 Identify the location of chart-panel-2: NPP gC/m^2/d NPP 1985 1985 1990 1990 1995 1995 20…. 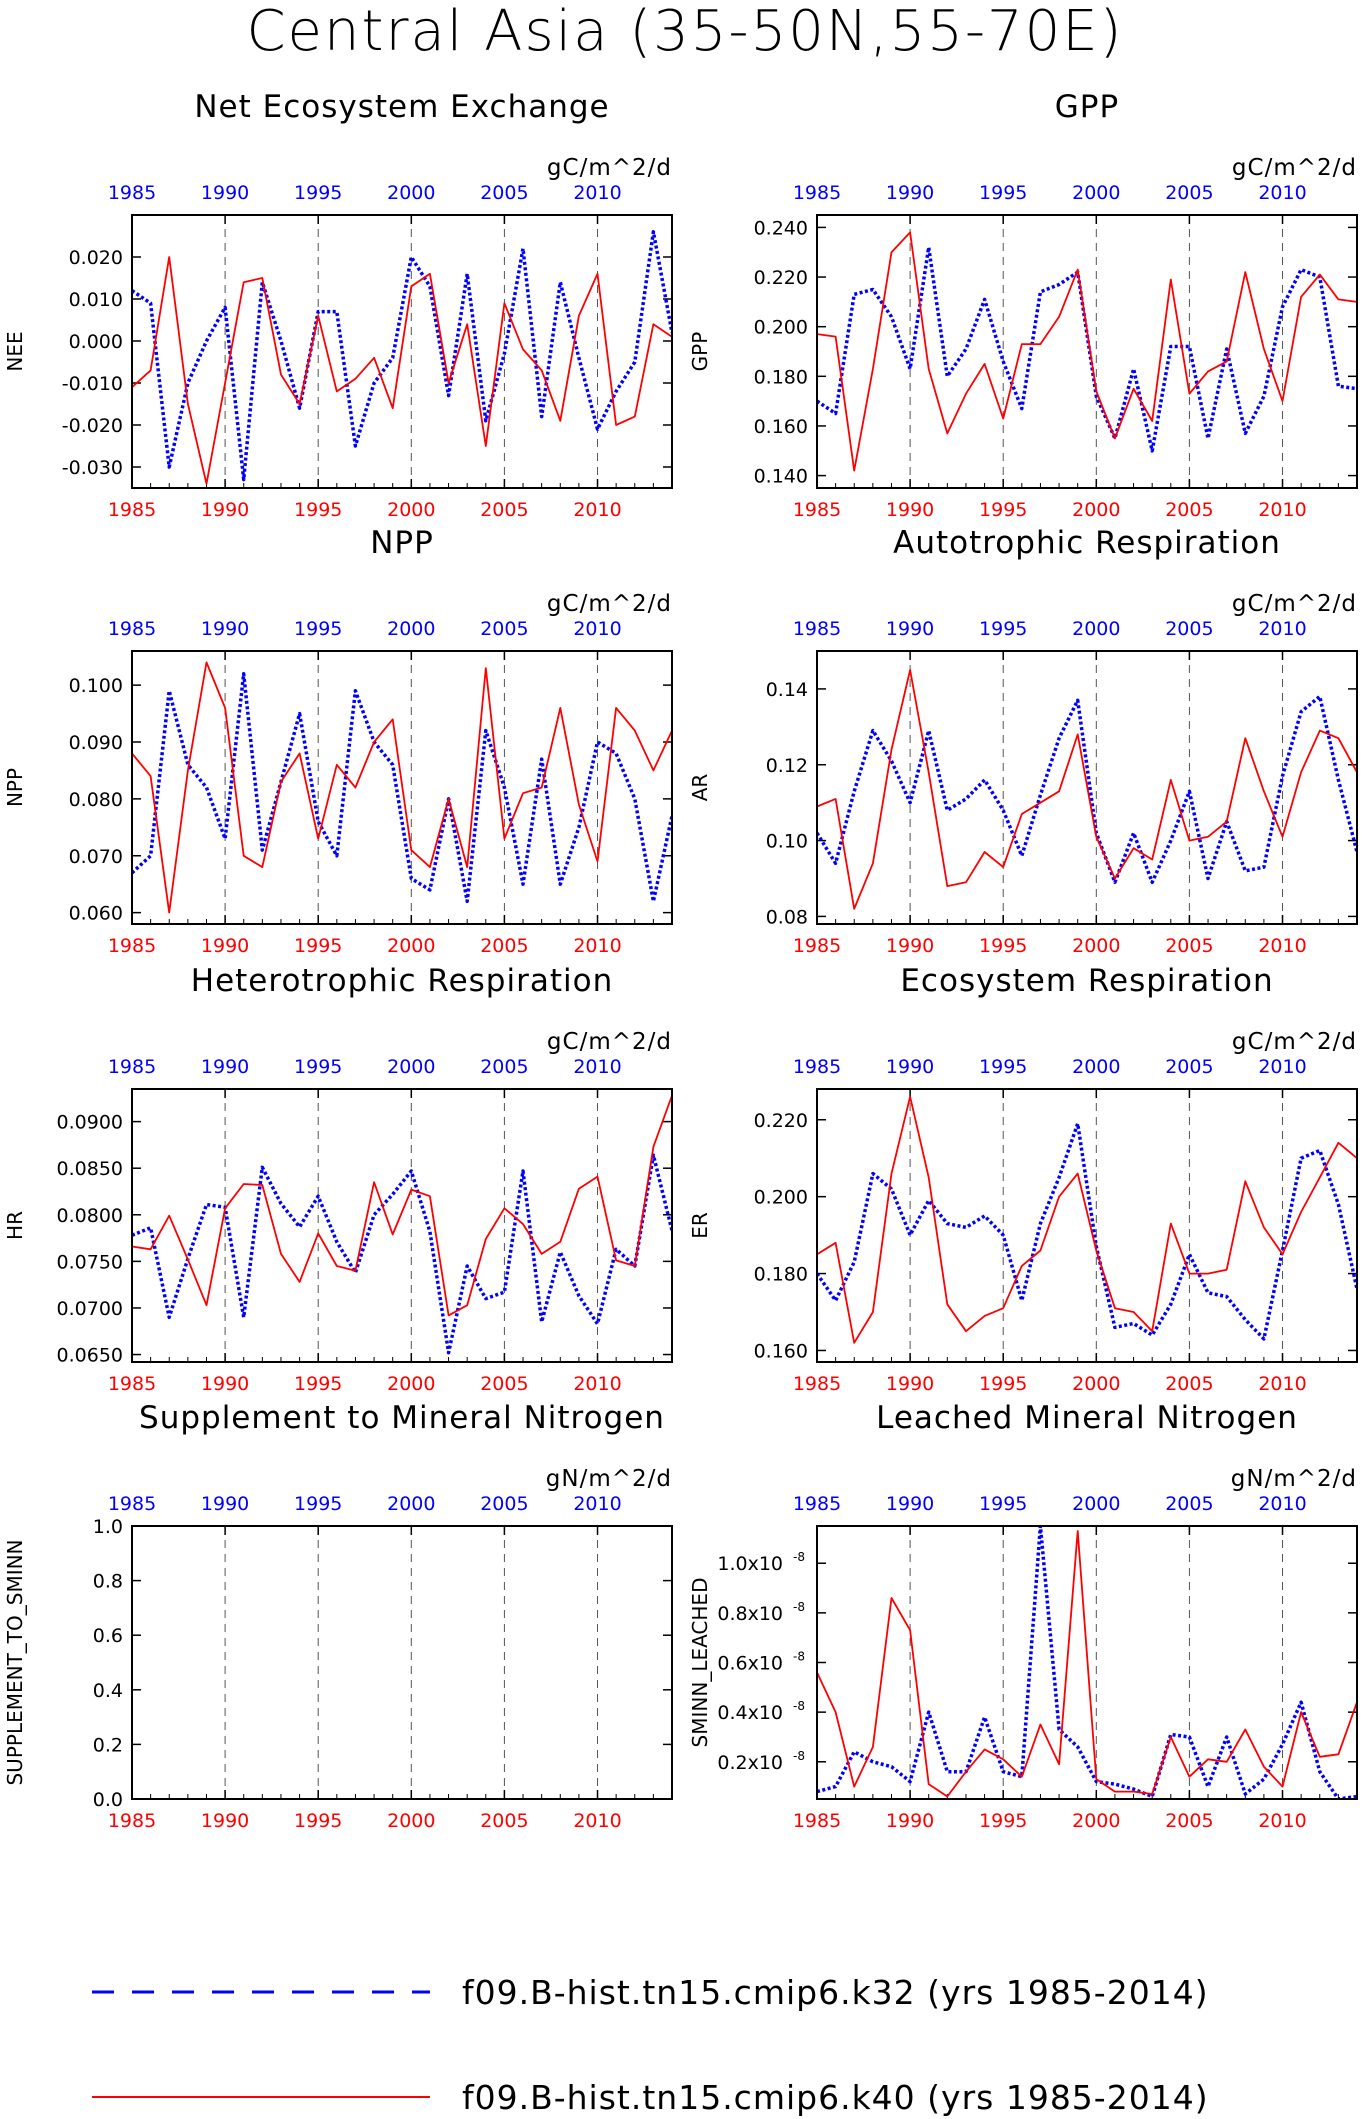
(338, 741).